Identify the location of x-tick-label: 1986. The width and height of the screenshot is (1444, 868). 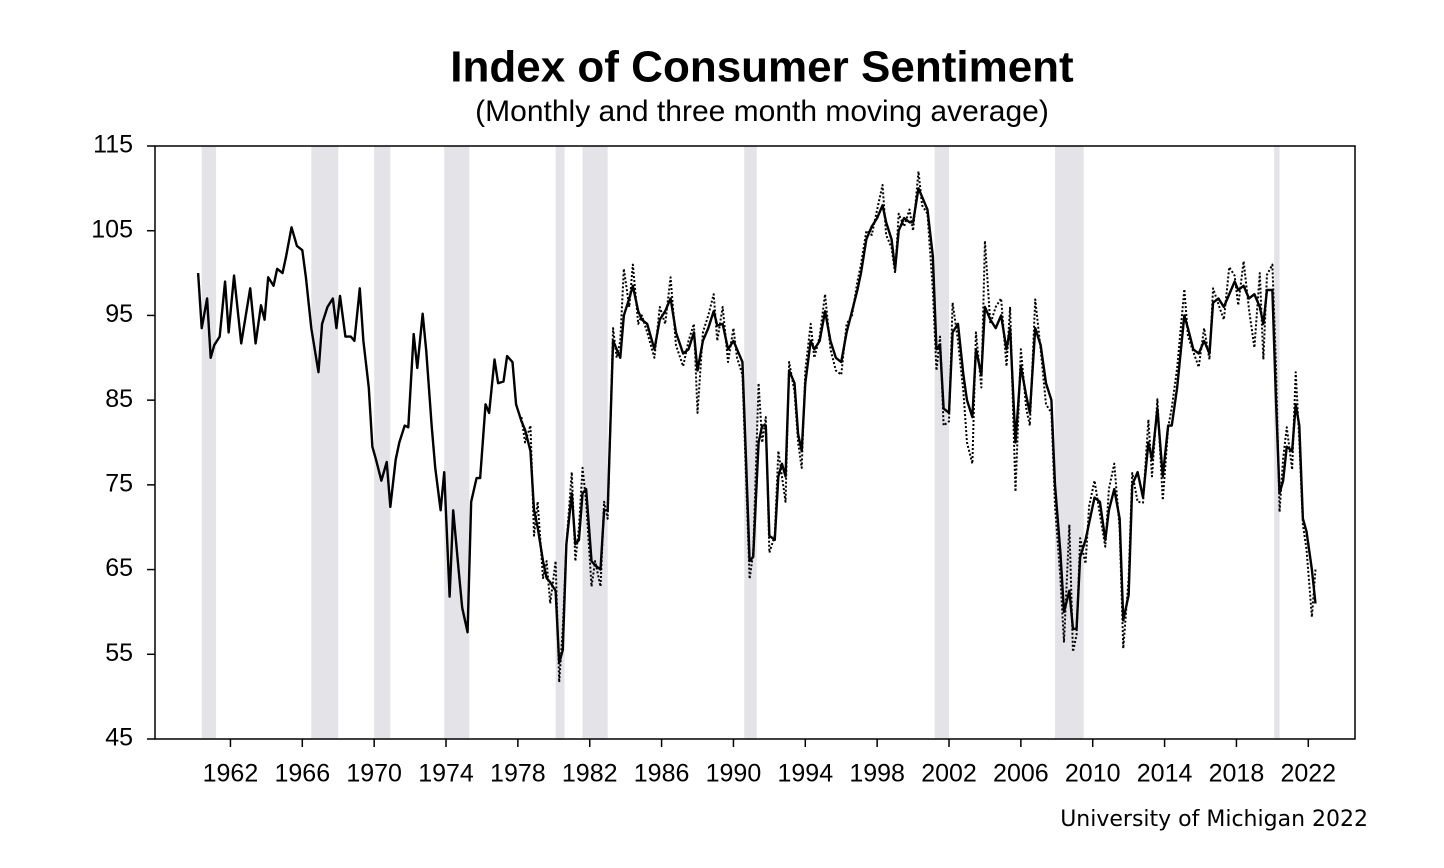
(662, 774).